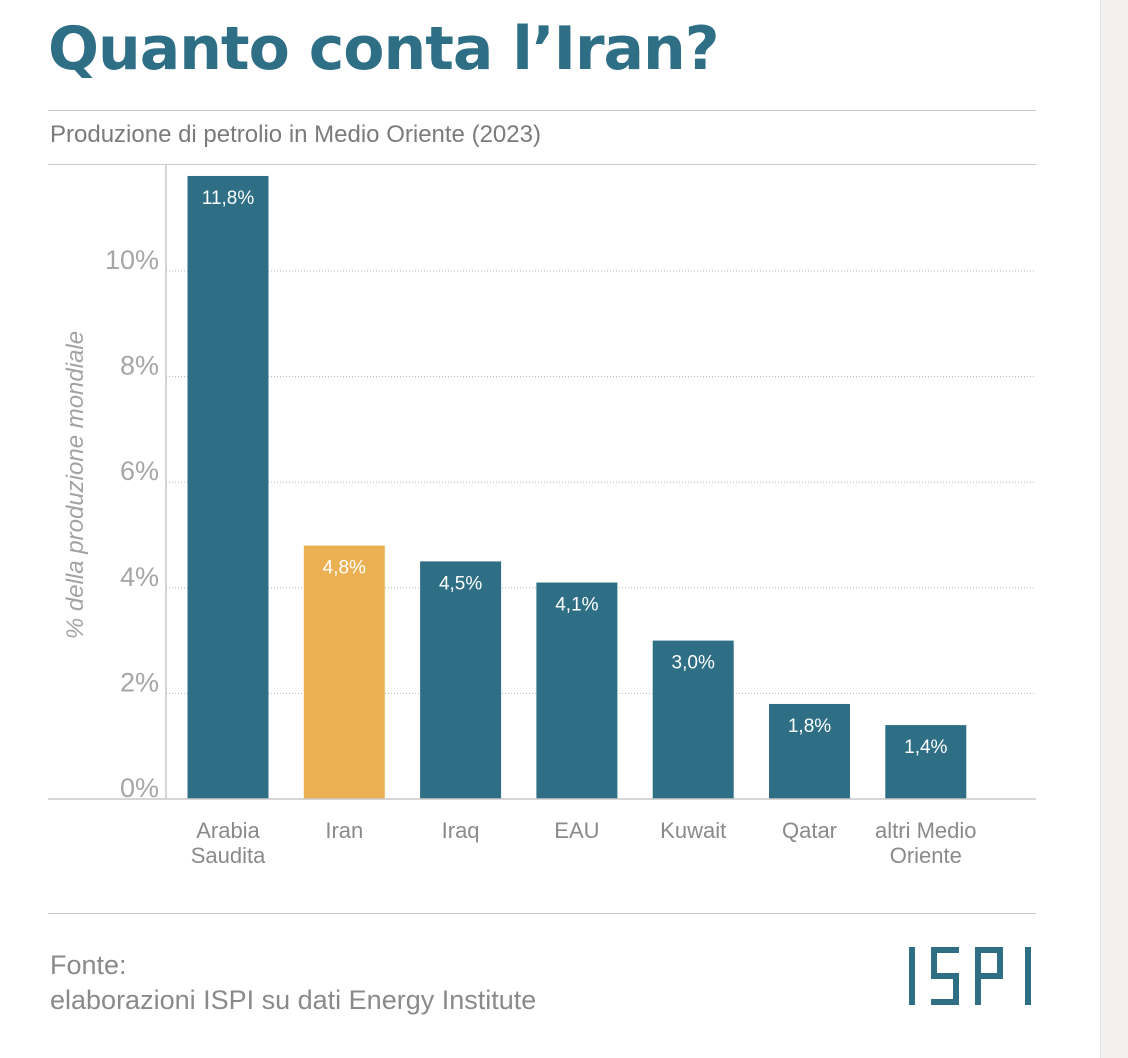 Image resolution: width=1128 pixels, height=1058 pixels. I want to click on x-tick-label: altri Medio, so click(925, 830).